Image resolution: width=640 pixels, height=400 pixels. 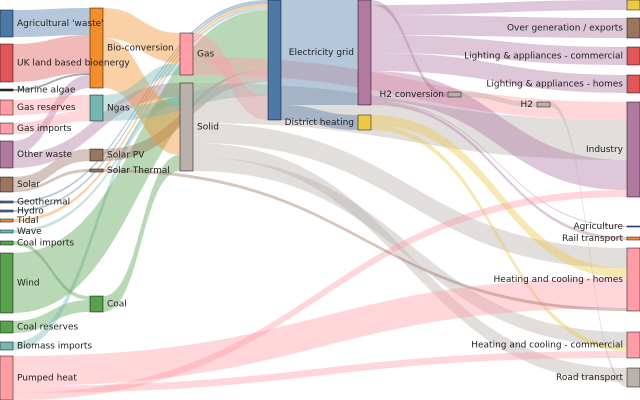 What do you see at coordinates (47, 379) in the screenshot?
I see `node-label: Pumped heat` at bounding box center [47, 379].